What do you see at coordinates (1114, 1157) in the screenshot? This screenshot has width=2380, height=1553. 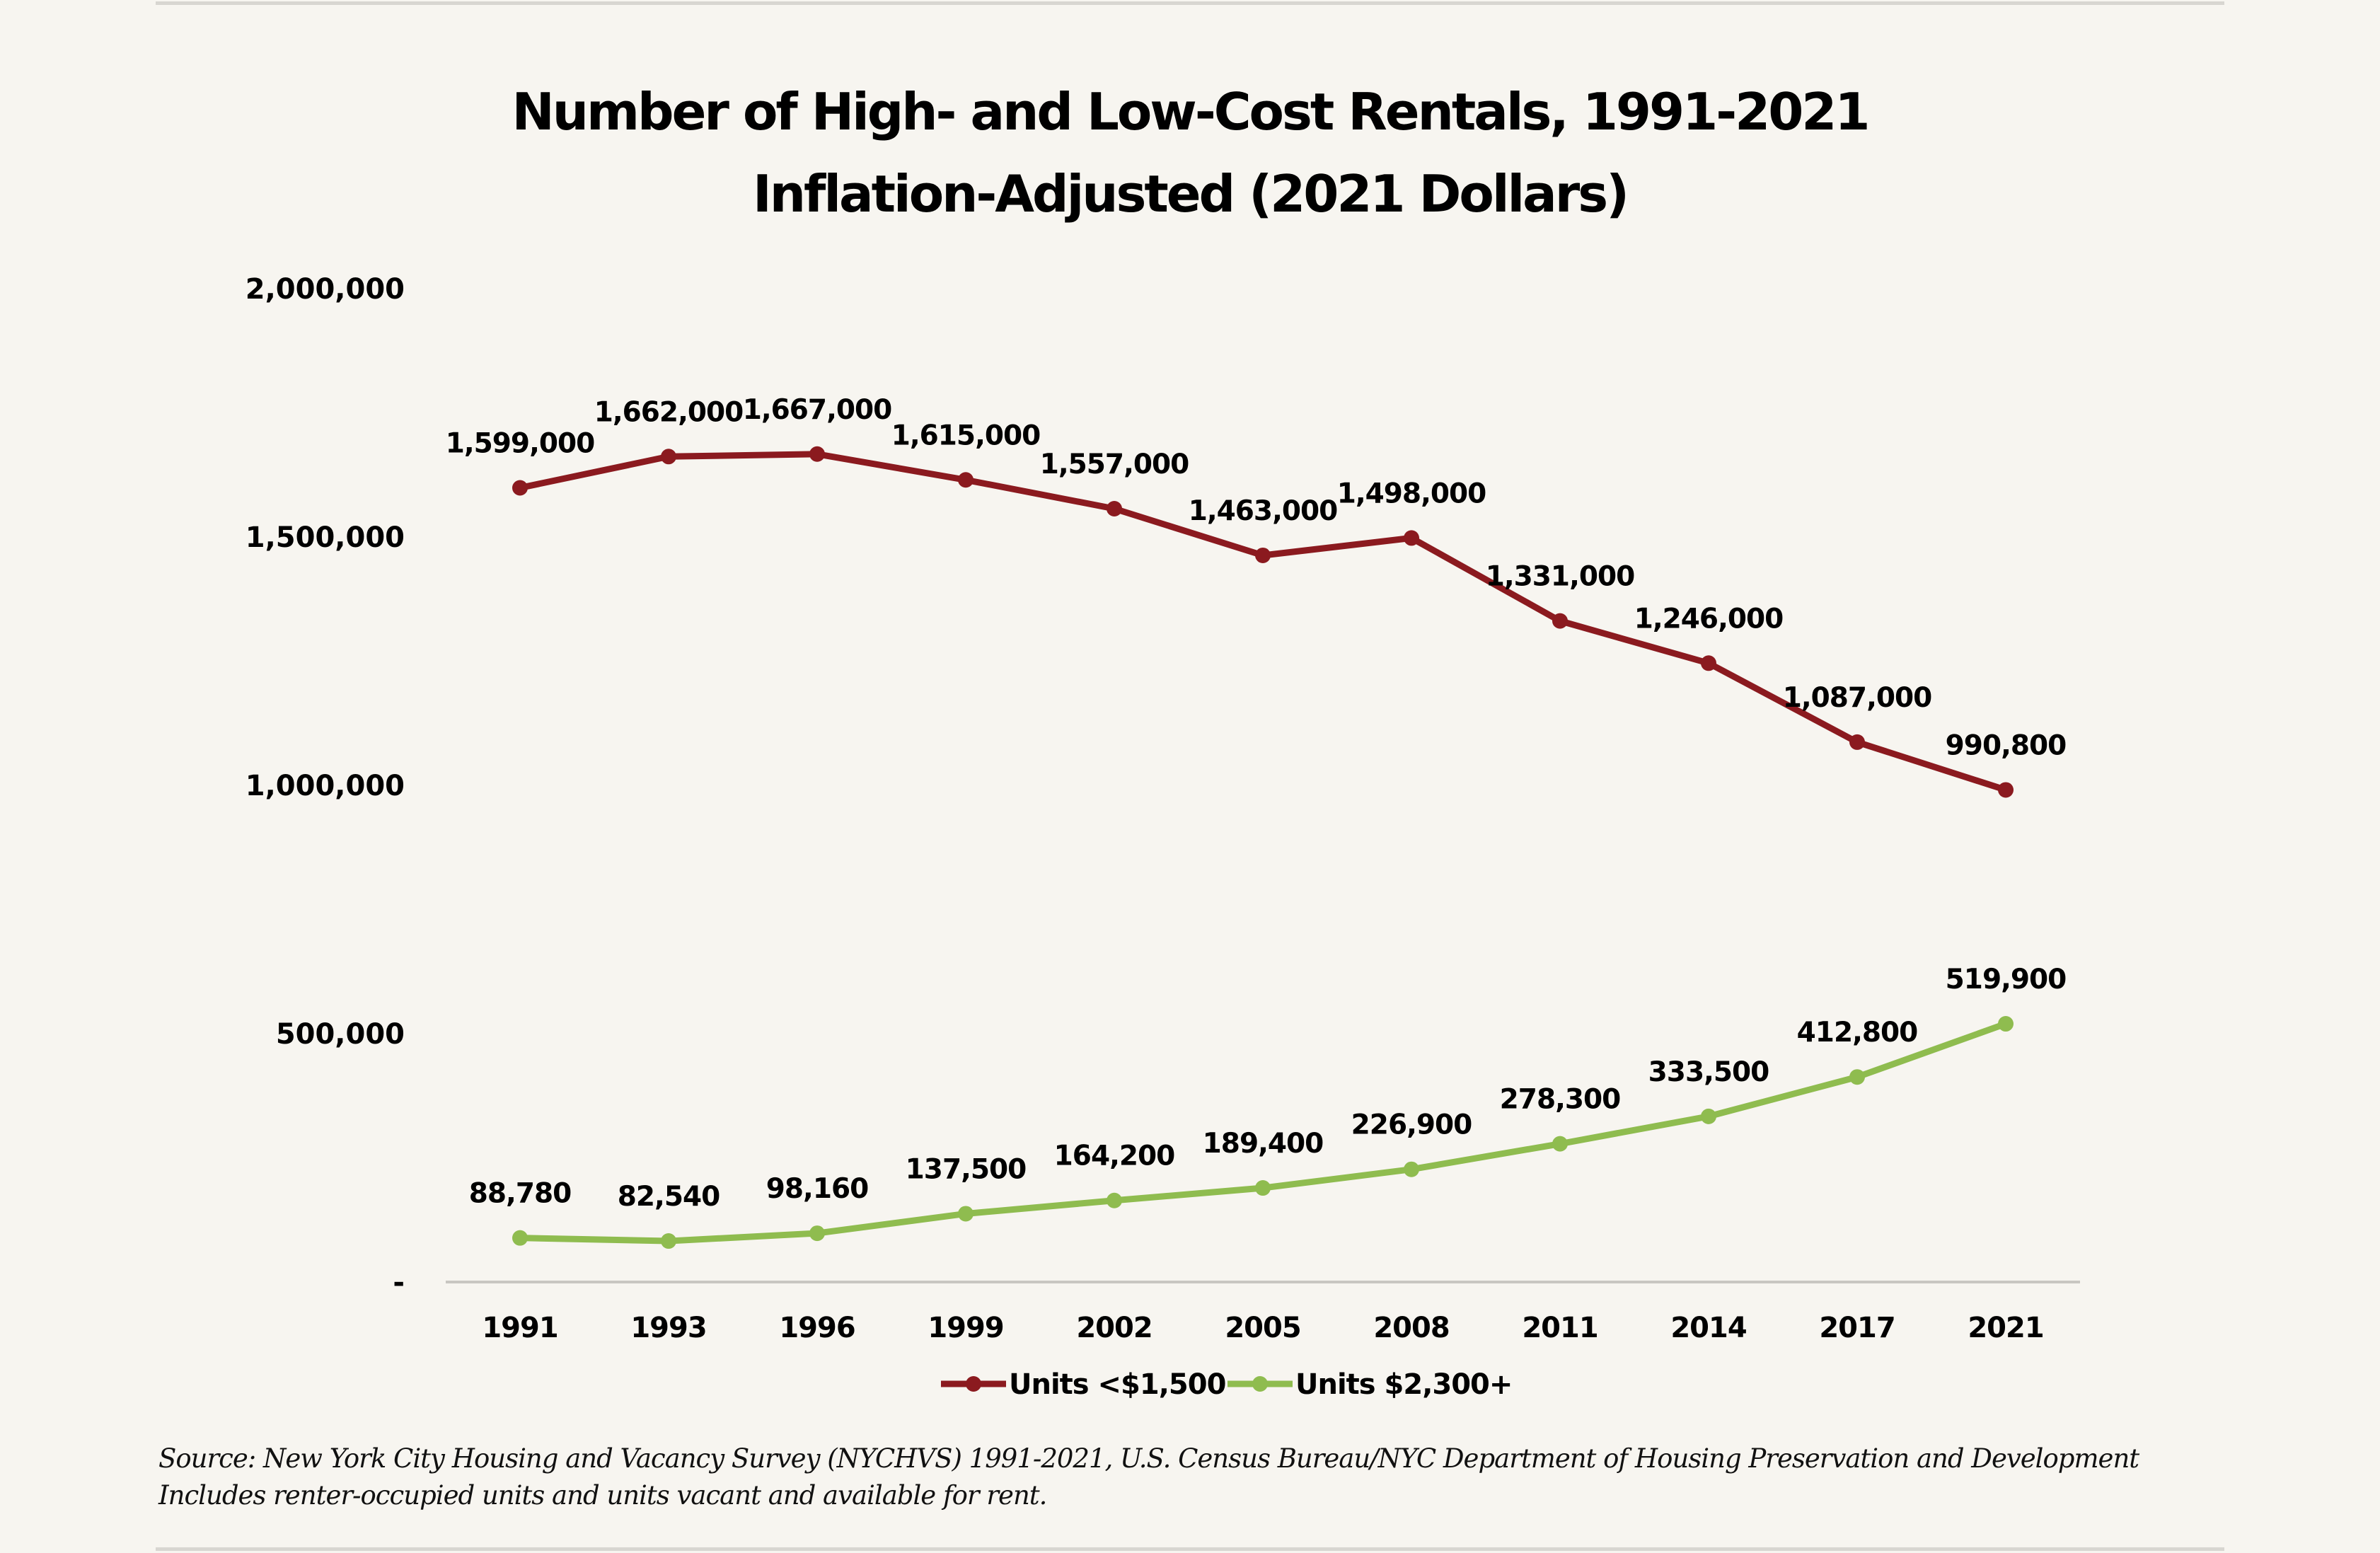 I see `data-label: 164,200` at bounding box center [1114, 1157].